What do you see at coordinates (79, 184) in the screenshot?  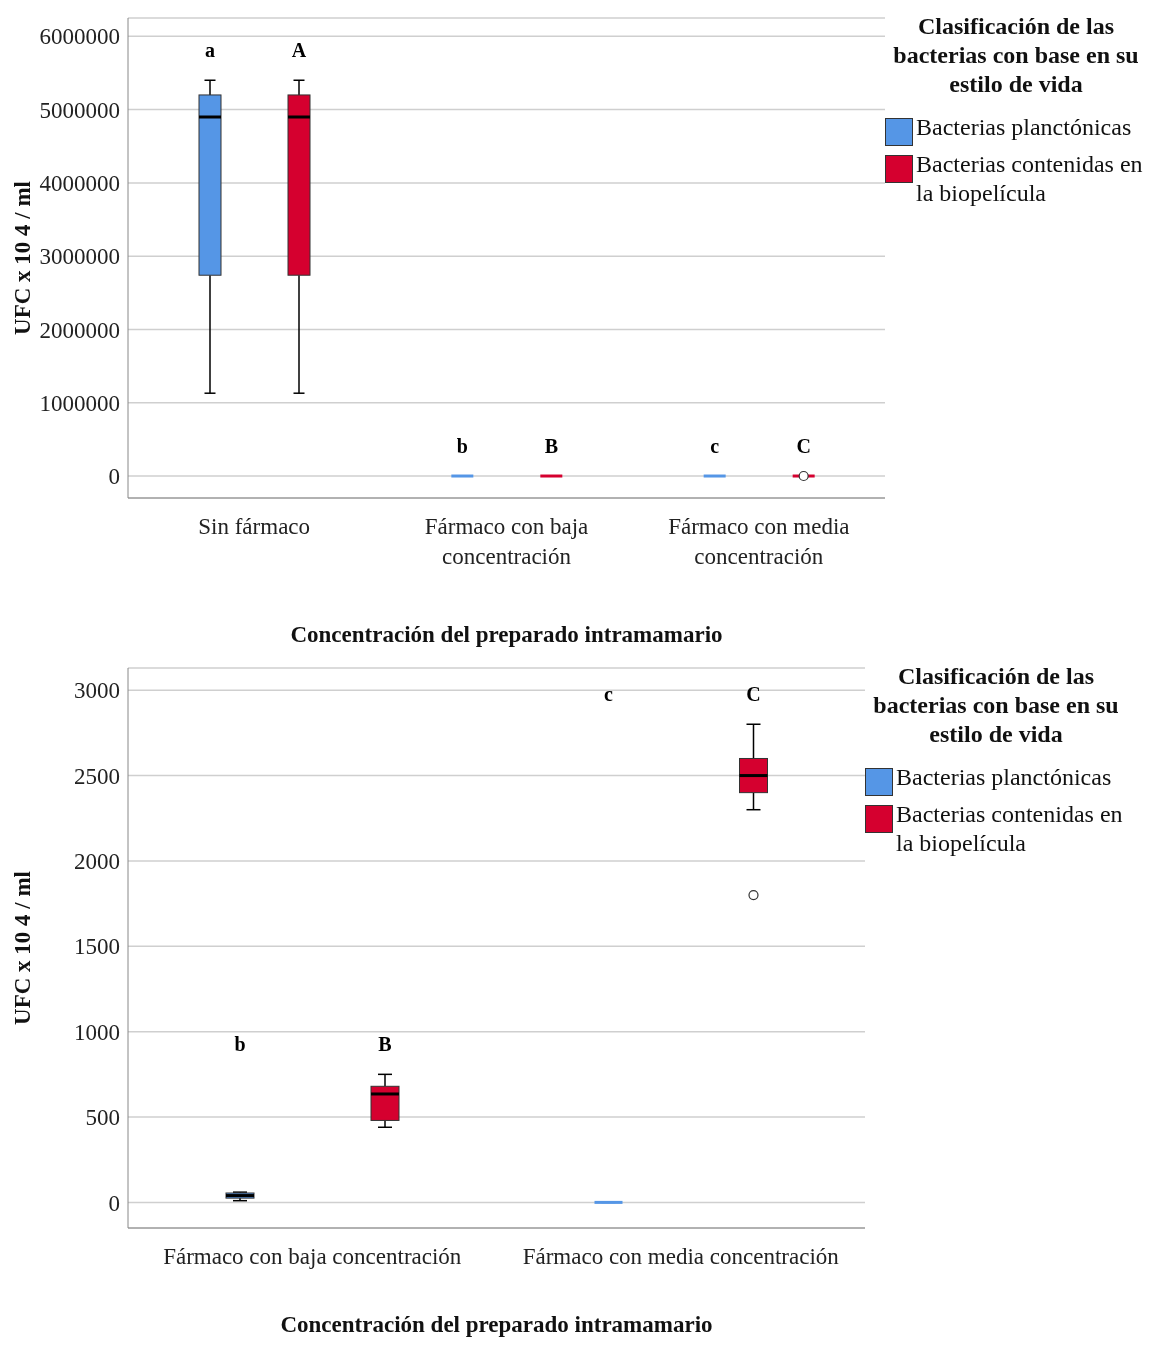 I see `y-tick-label: 4000000` at bounding box center [79, 184].